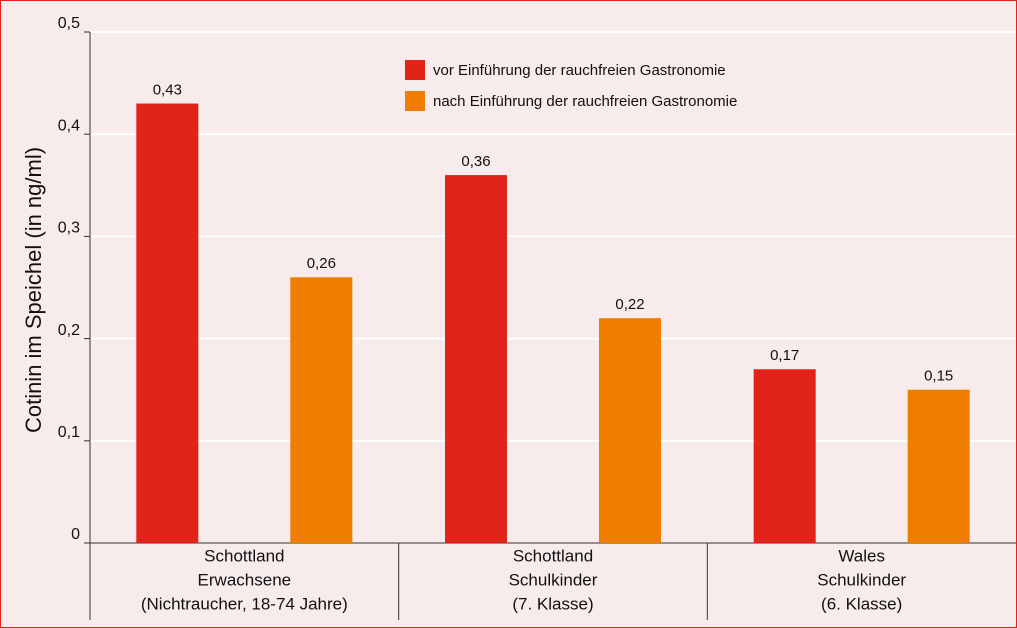  What do you see at coordinates (245, 579) in the screenshot?
I see `x-tick-label: Erwachsene` at bounding box center [245, 579].